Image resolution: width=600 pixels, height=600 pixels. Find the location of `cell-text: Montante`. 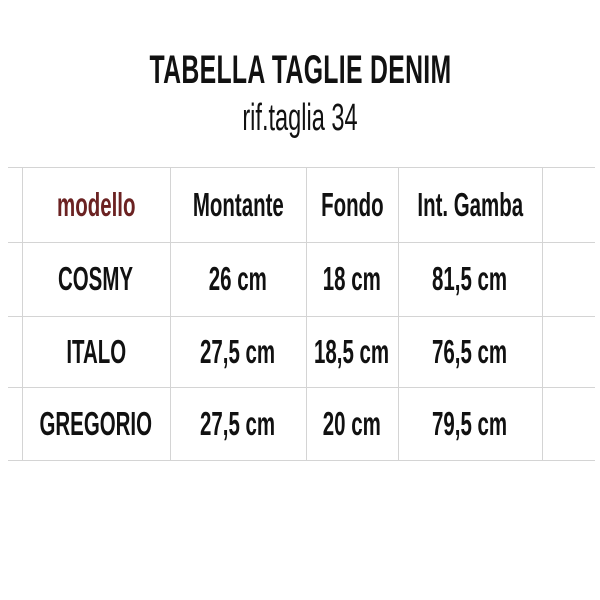

cell-text: Montante is located at coordinates (238, 204).